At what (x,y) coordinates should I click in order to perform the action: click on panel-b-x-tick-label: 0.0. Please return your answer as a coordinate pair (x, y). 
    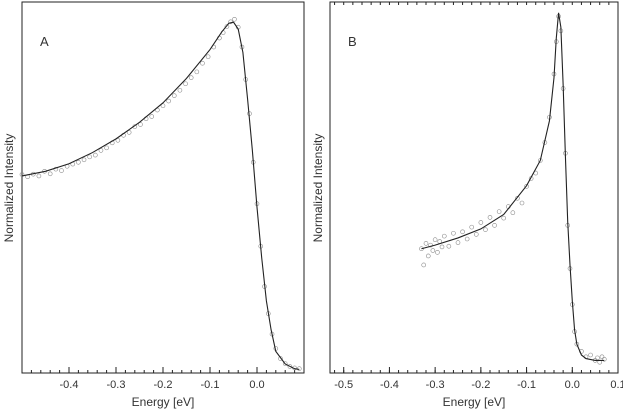
    Looking at the image, I should click on (572, 385).